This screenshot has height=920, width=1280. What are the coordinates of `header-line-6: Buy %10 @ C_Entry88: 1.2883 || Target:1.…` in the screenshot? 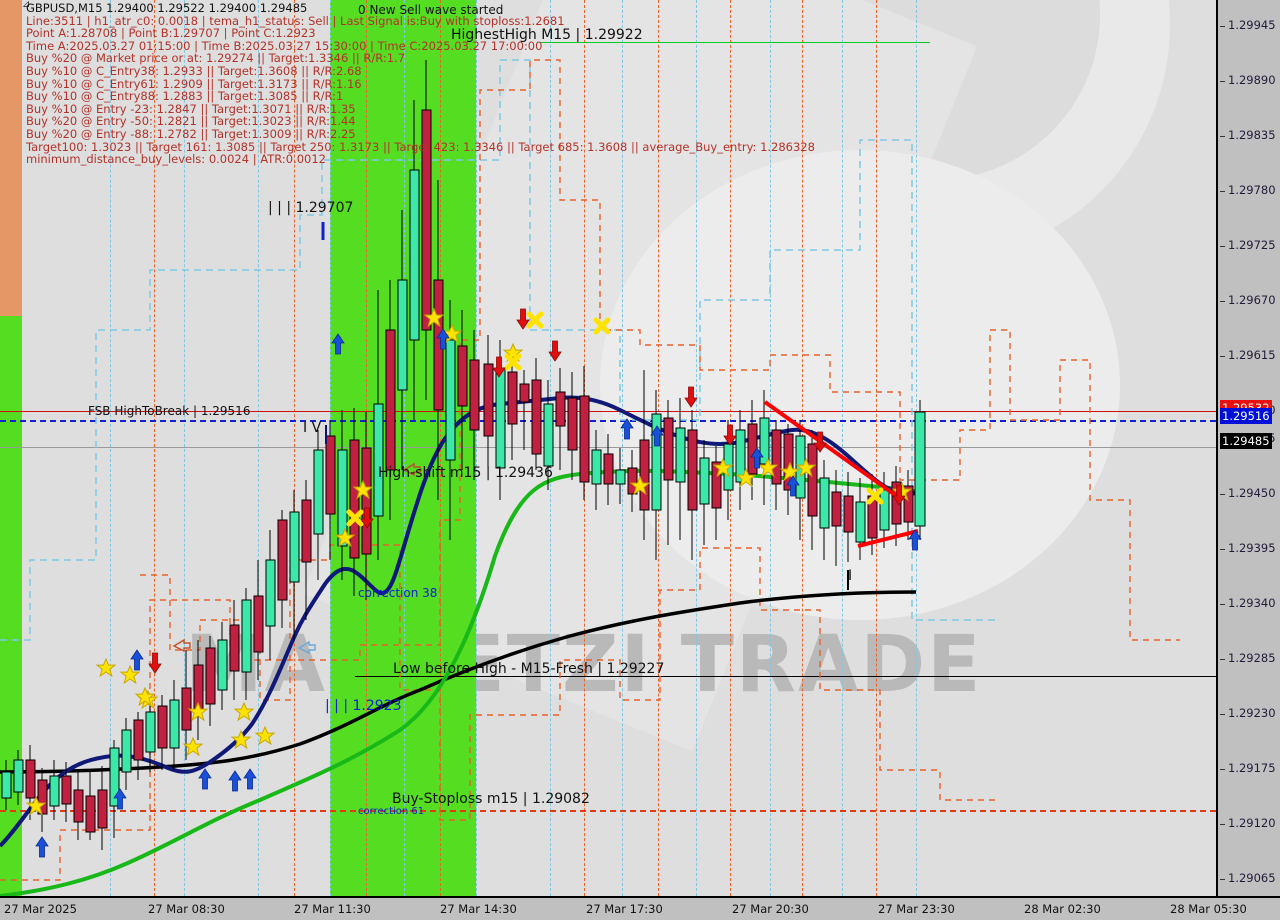 It's located at (185, 96).